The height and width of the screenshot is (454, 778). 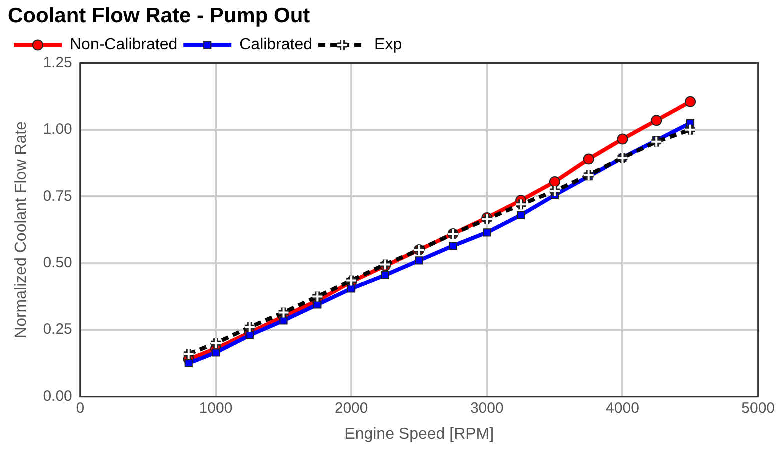 I want to click on y-tick-label: 1.00, so click(x=57, y=129).